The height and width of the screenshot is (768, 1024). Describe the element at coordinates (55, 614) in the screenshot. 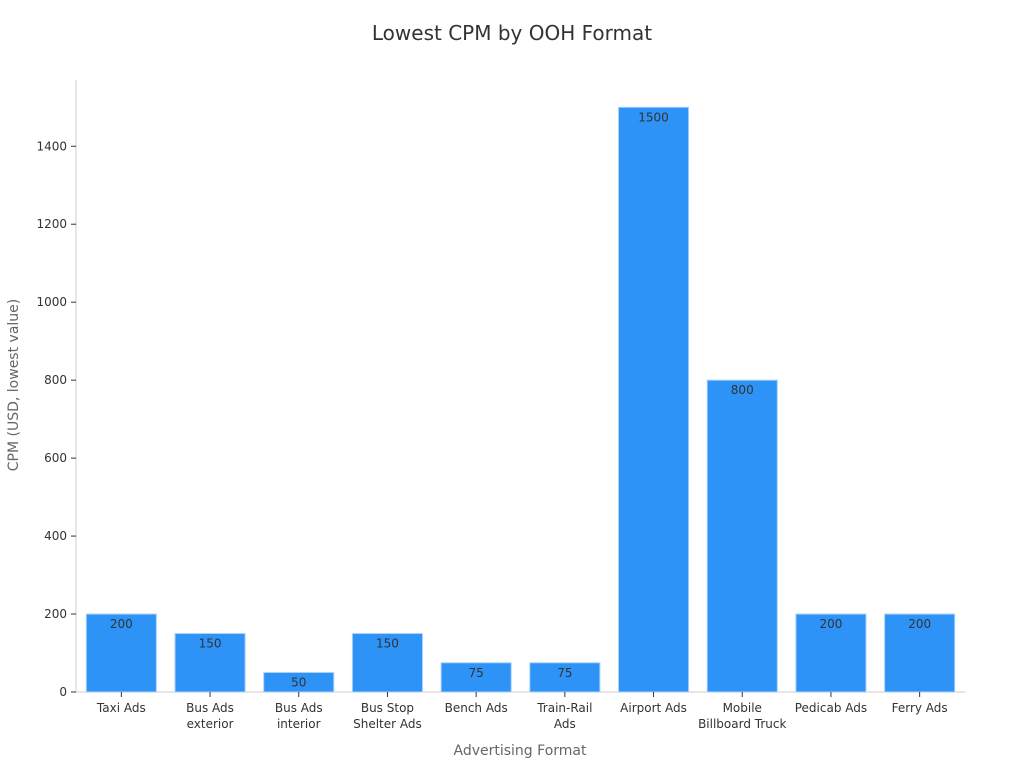

I see `y-tick-label: 200` at that location.